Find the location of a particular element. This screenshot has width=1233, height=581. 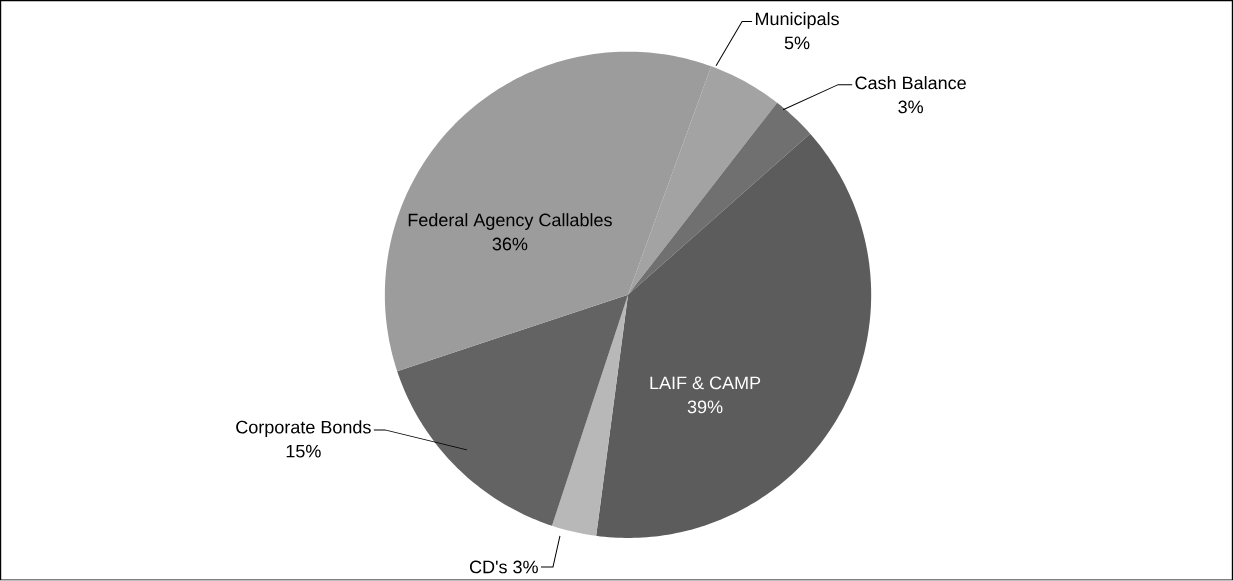

data-label: 36% is located at coordinates (510, 244).